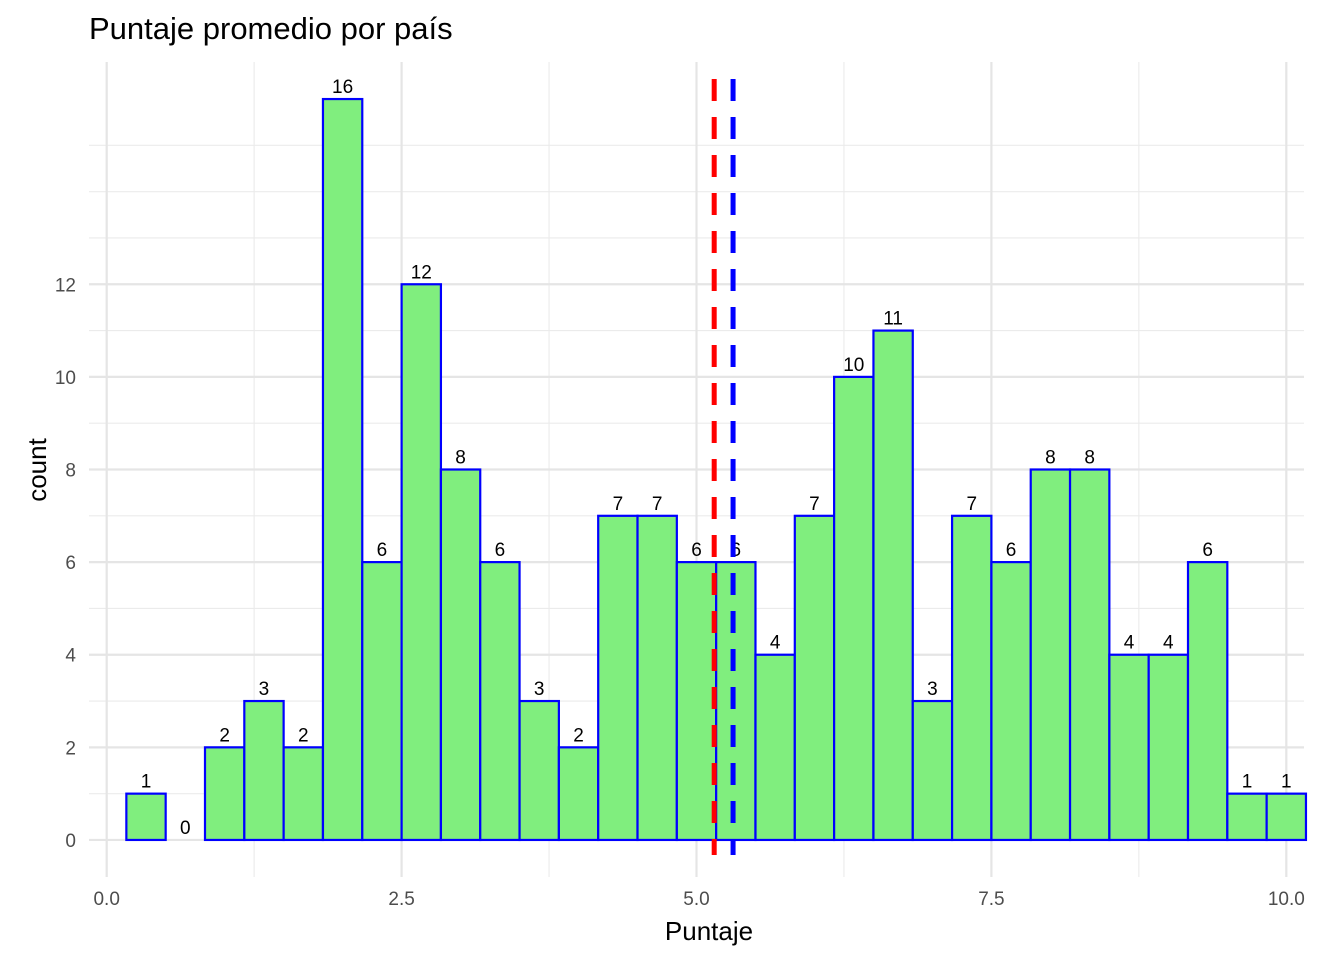  What do you see at coordinates (709, 931) in the screenshot?
I see `x-axis-title: Puntaje` at bounding box center [709, 931].